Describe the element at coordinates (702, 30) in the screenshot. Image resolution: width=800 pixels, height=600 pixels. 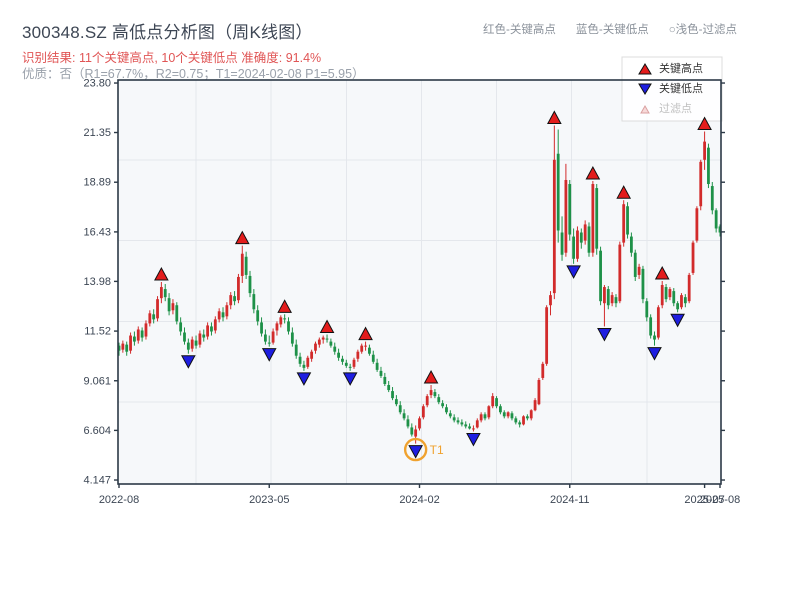
I see `header-legend-filtered: ○浅色-过滤点` at that location.